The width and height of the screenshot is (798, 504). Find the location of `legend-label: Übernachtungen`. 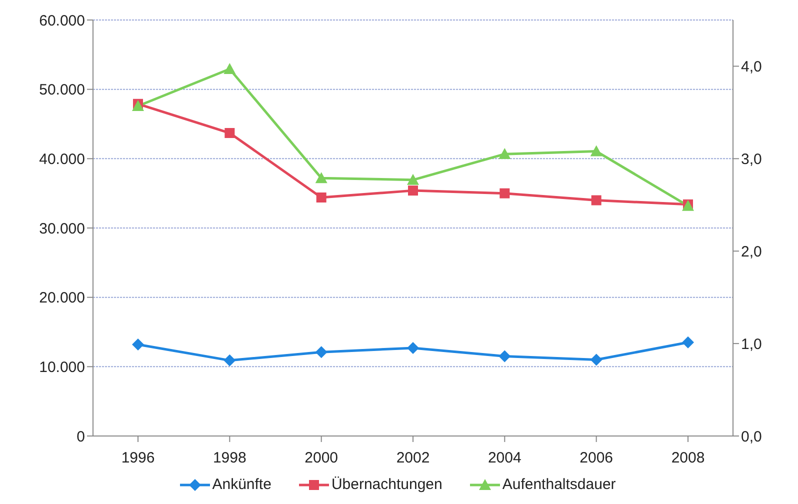

legend-label: Übernachtungen is located at coordinates (386, 484).